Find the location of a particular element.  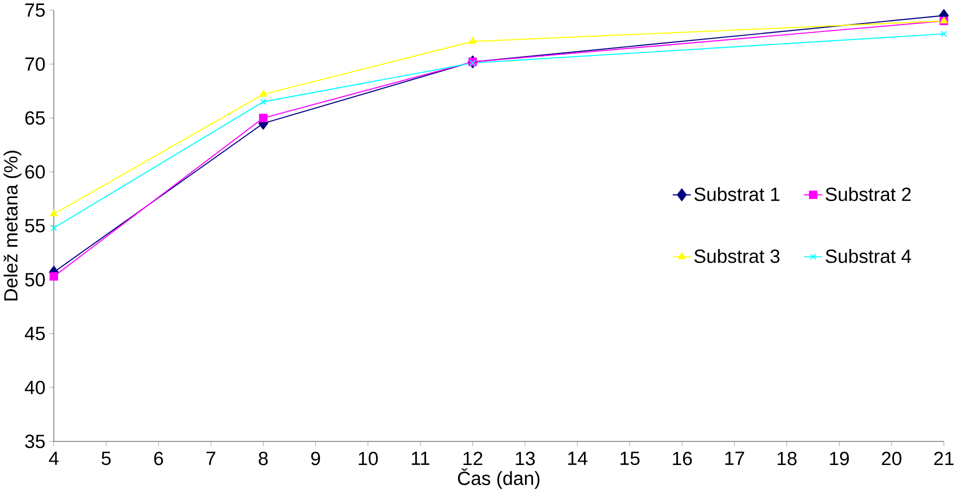

x-tick-label: 13 is located at coordinates (525, 459).